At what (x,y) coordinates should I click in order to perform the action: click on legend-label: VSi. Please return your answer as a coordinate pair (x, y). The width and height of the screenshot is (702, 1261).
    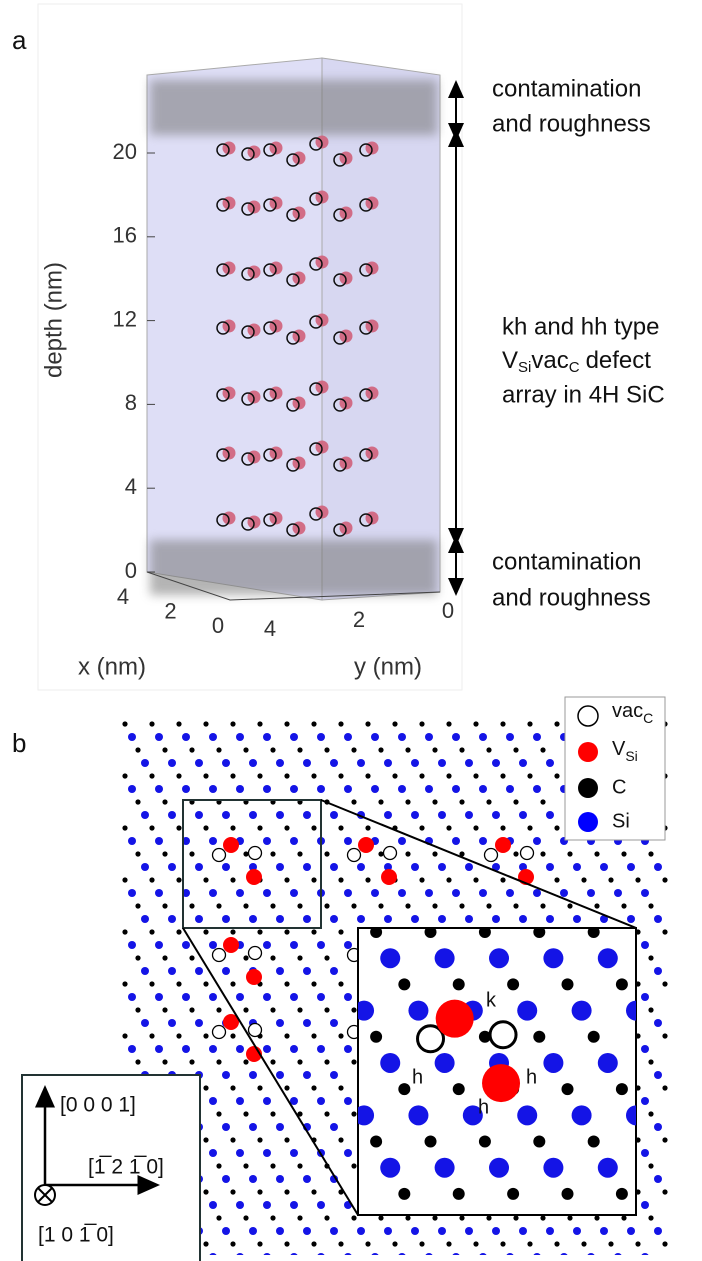
    Looking at the image, I should click on (625, 750).